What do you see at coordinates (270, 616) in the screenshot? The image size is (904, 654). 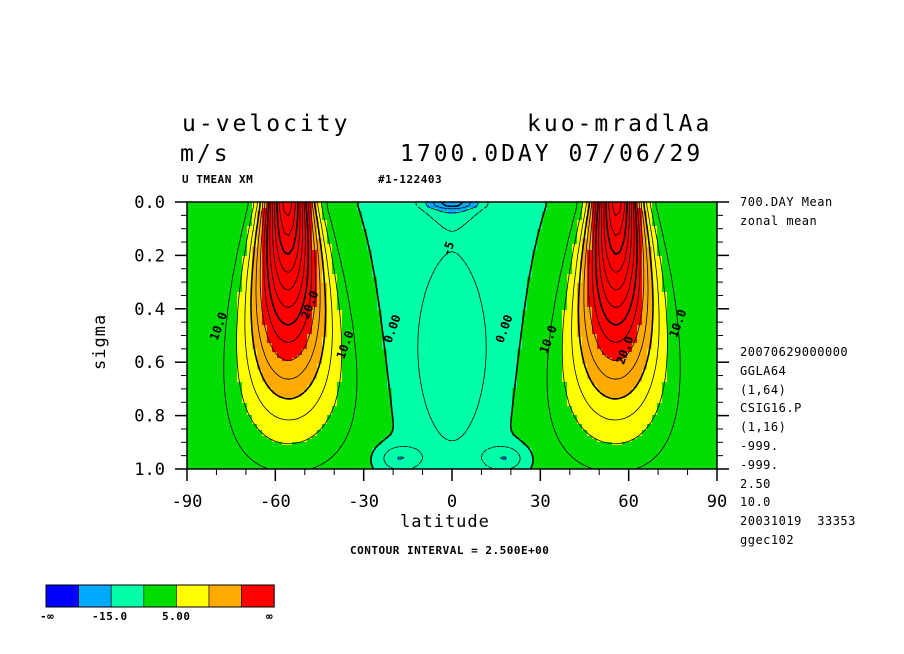 I see `colorbar-label-max: ∞` at bounding box center [270, 616].